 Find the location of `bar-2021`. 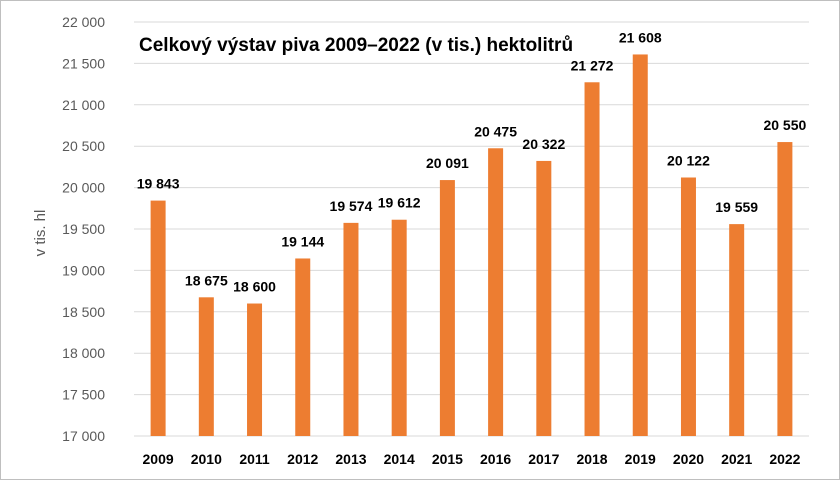

bar-2021 is located at coordinates (737, 330).